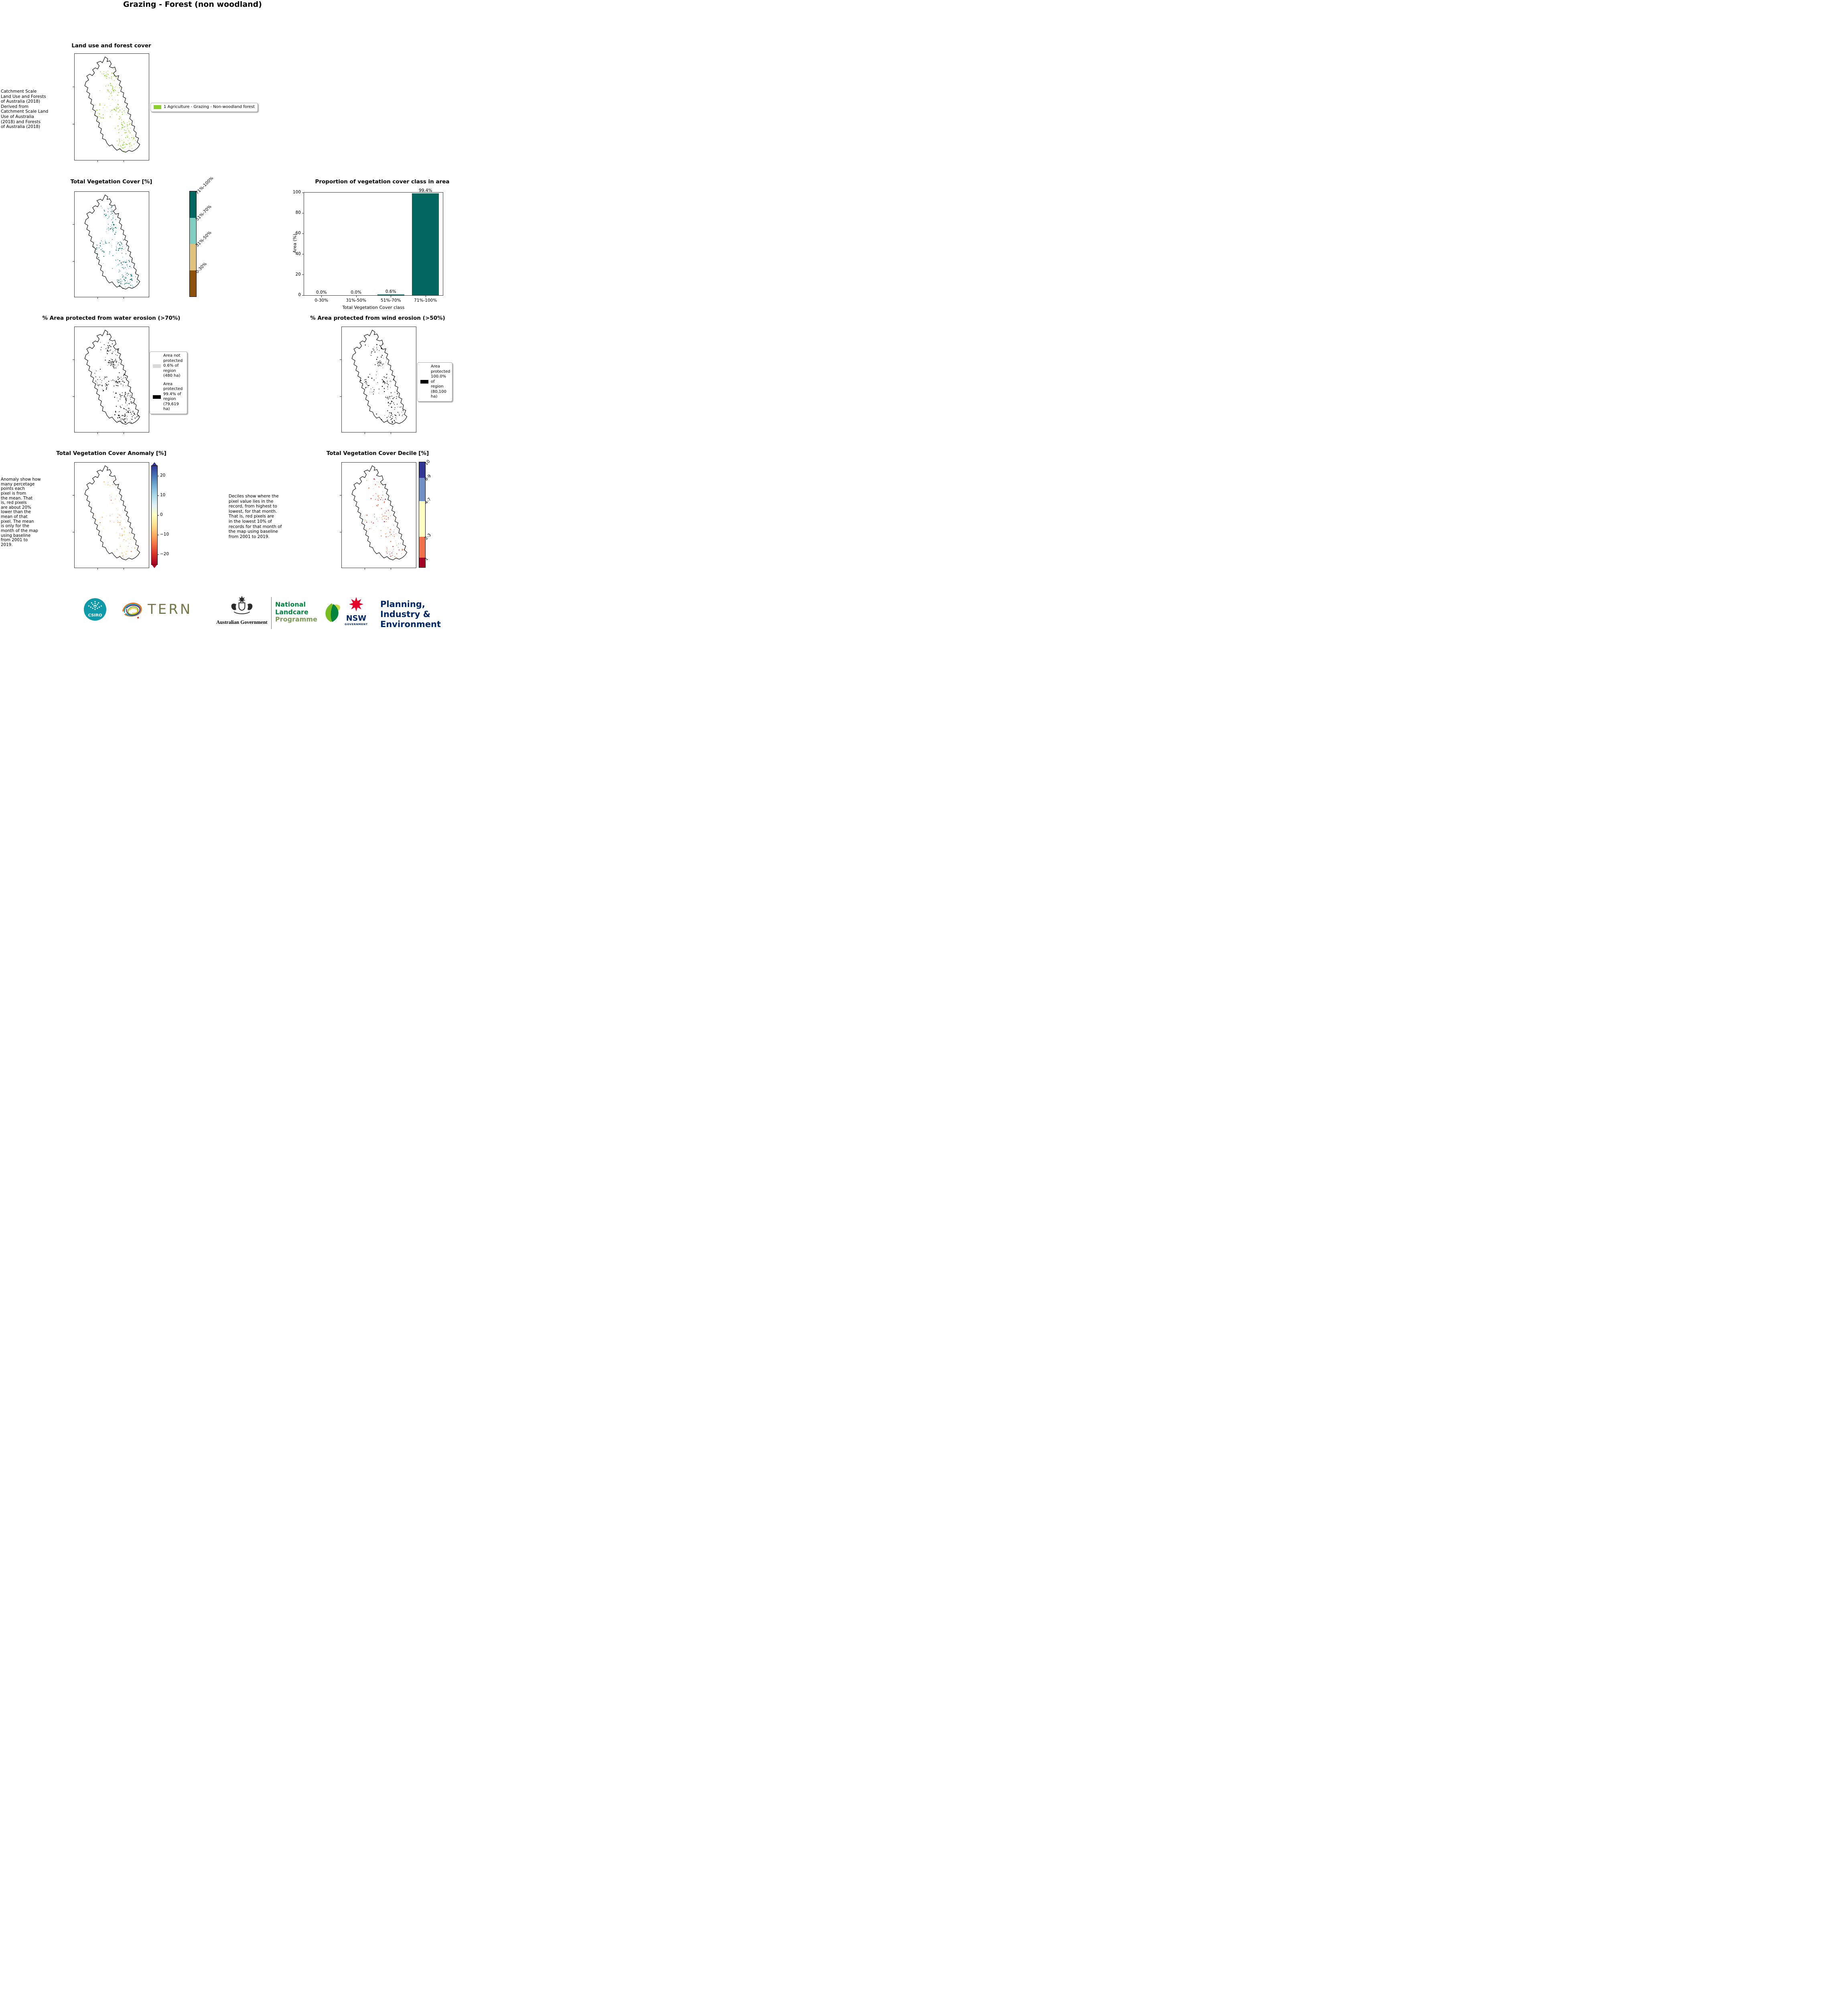 The image size is (1848, 2006). Describe the element at coordinates (154, 566) in the screenshot. I see `colorbar-arrow-down-icon` at that location.